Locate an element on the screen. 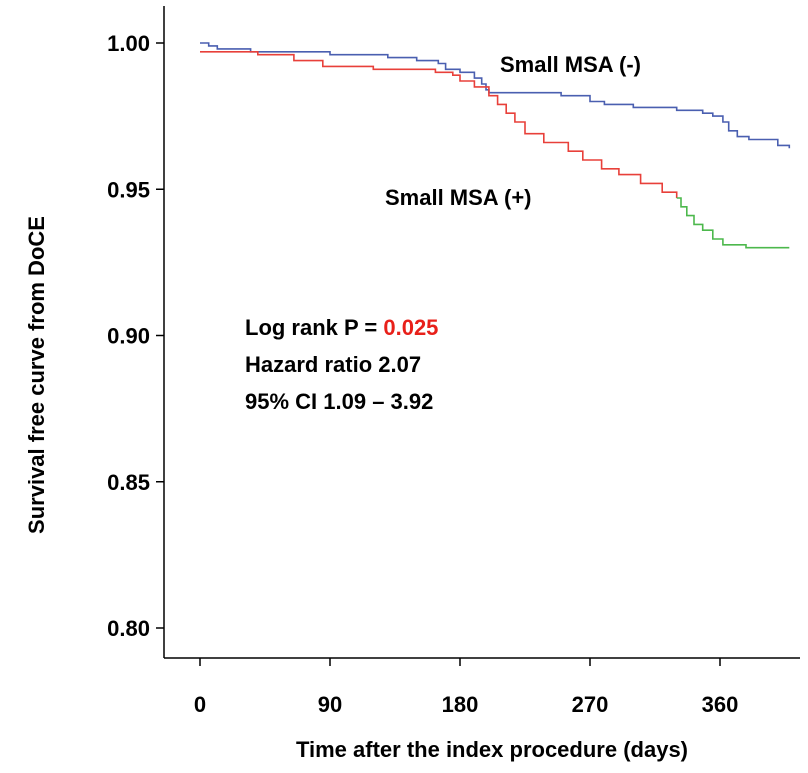  series-label-small-msa-pos: Small MSA (+) is located at coordinates (458, 197).